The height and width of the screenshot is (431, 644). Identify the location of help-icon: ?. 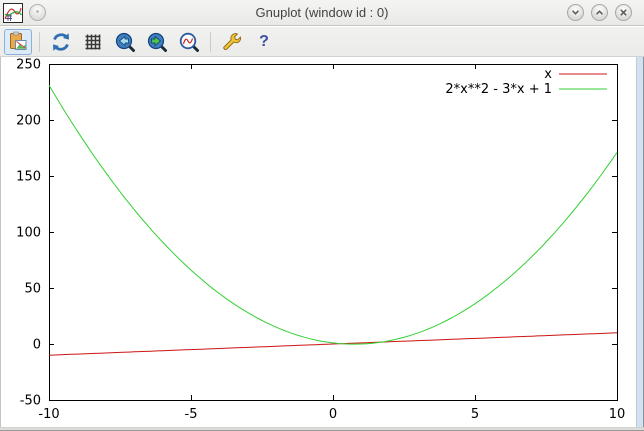
(264, 41).